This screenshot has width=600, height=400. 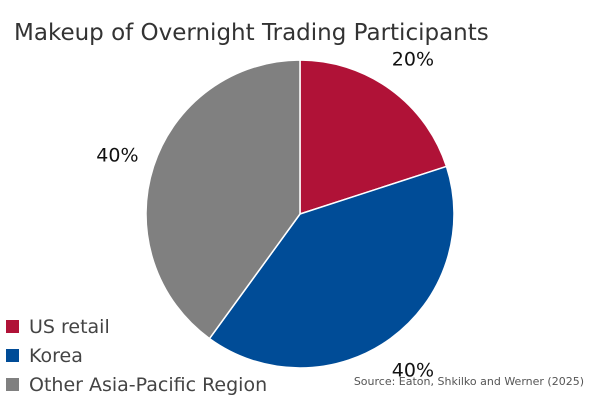 What do you see at coordinates (12, 326) in the screenshot?
I see `legend-swatch-us-retail` at bounding box center [12, 326].